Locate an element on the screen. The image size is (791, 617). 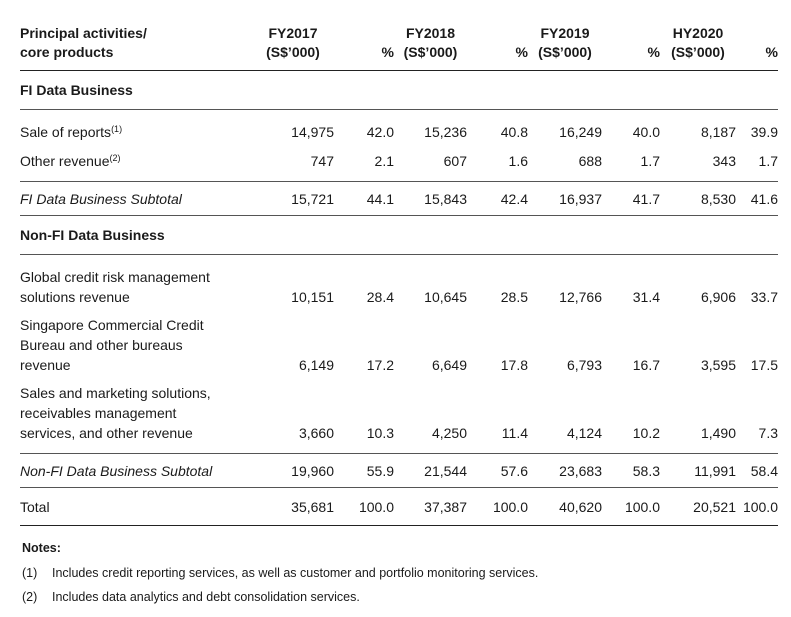
cell-value: 14,975 is located at coordinates (312, 132).